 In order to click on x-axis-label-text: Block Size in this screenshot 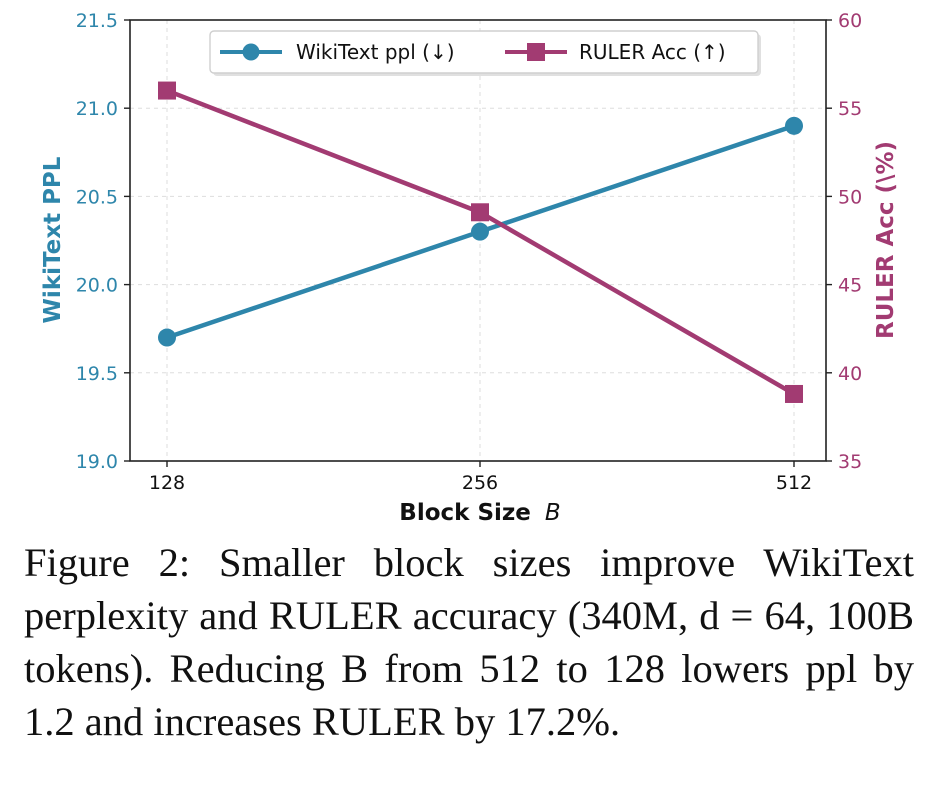, I will do `click(465, 513)`.